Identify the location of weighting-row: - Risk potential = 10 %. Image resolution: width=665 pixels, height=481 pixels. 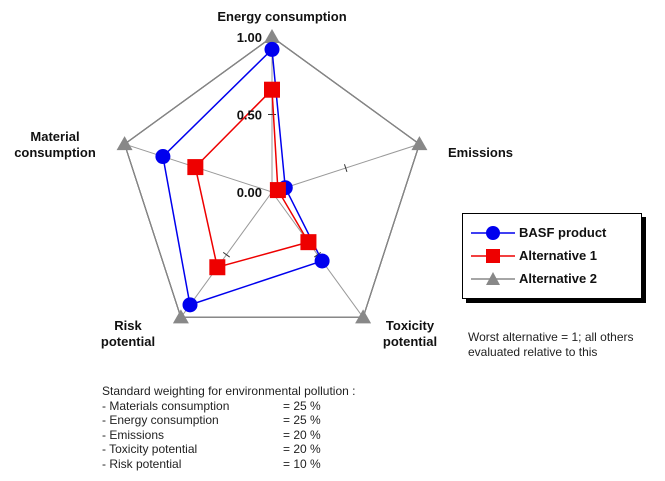
(229, 464).